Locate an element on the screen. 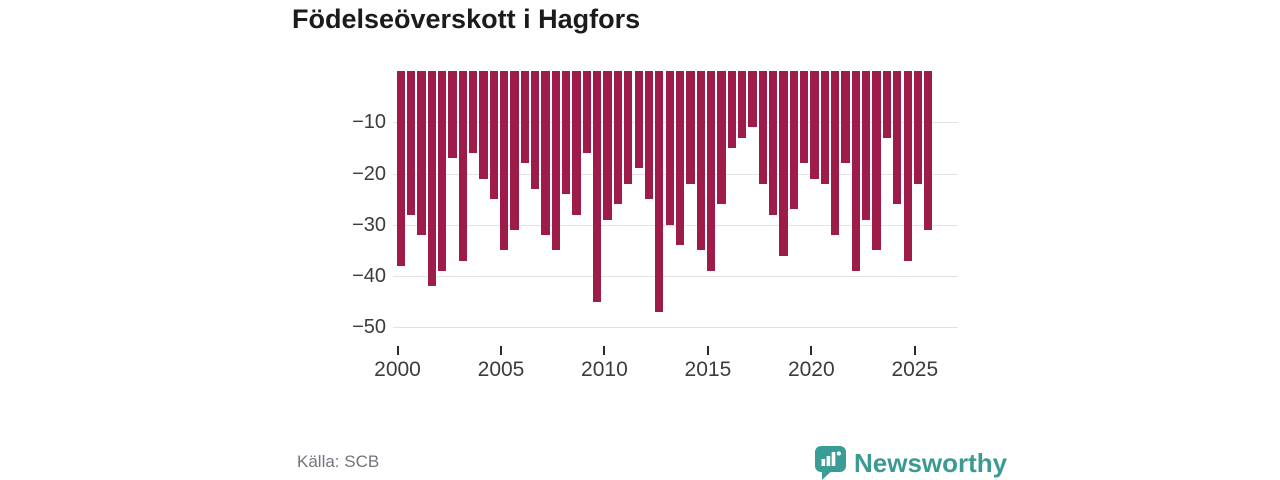  bar-2019-H1 is located at coordinates (793, 140).